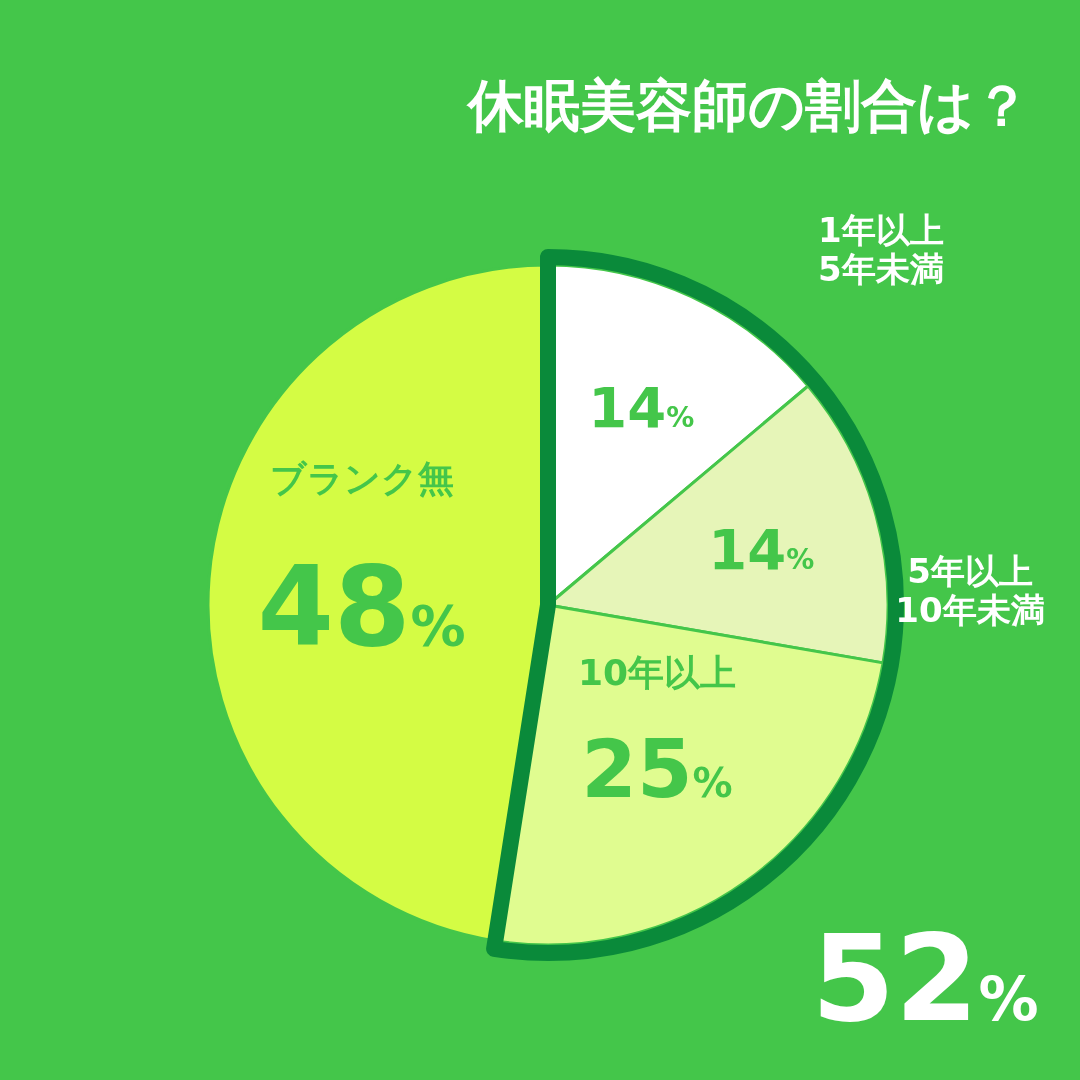  Describe the element at coordinates (361, 479) in the screenshot. I see `slice-label: ブランク無` at that location.